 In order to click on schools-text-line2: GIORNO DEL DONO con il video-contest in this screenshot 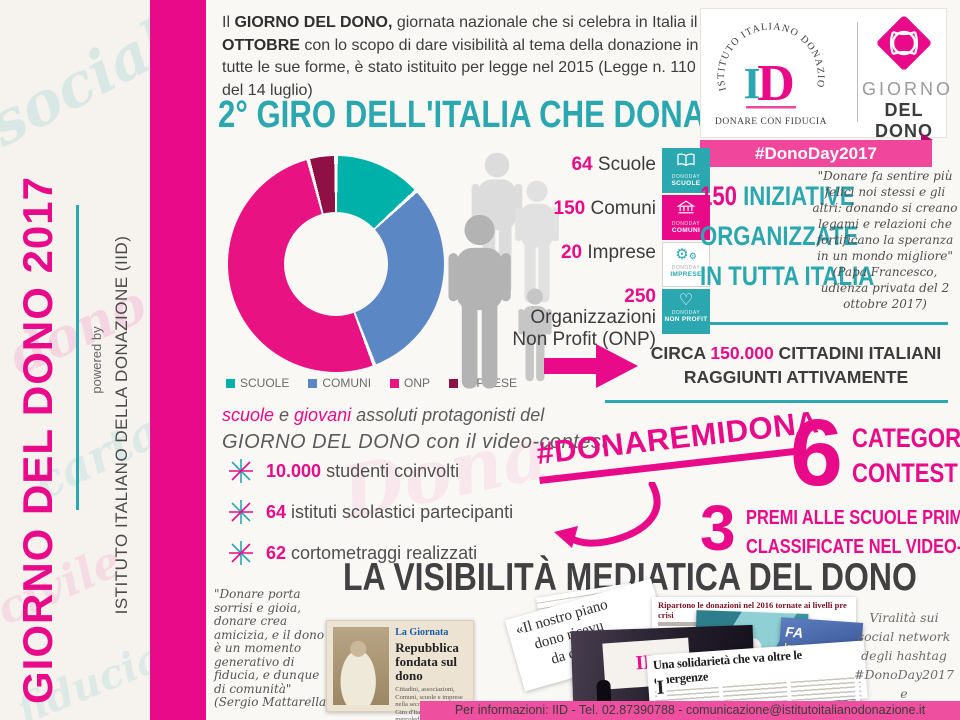, I will do `click(415, 442)`.